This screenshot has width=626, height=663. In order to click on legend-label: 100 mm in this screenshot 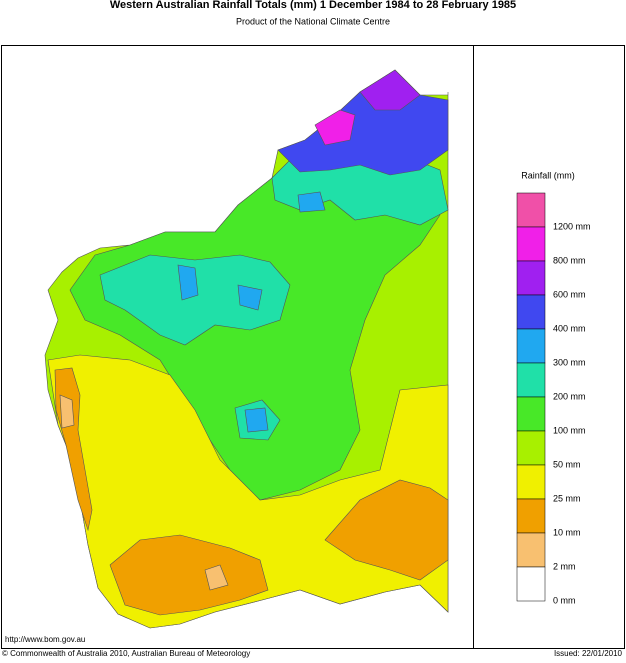, I will do `click(569, 430)`.